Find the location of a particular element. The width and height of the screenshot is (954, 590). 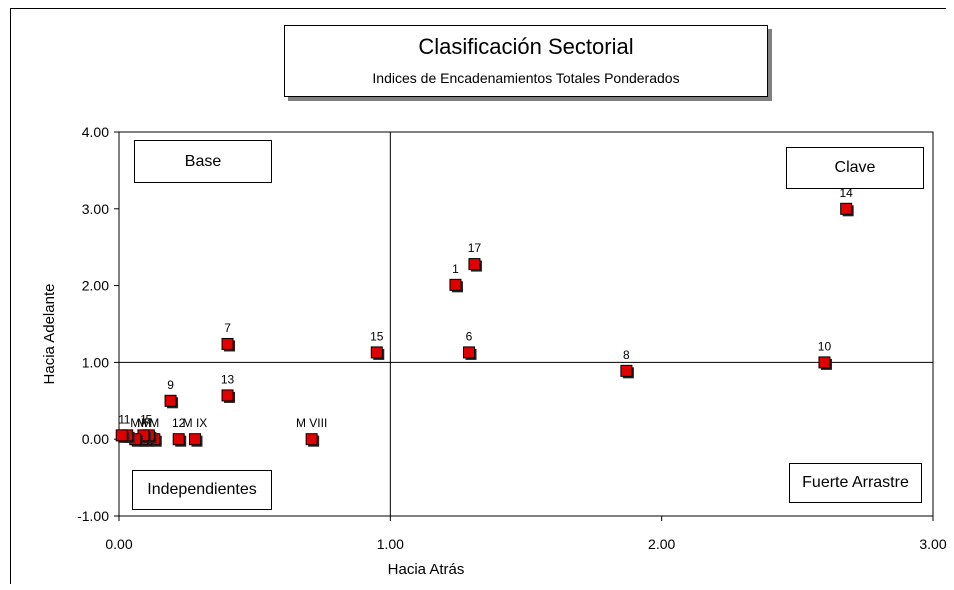

quadrant-label-clave: Clave is located at coordinates (855, 168).